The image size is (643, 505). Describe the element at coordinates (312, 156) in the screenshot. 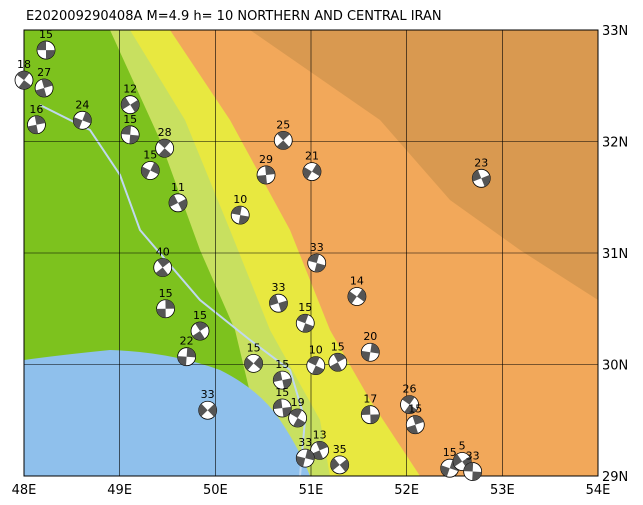

I see `depth-label: 21` at that location.